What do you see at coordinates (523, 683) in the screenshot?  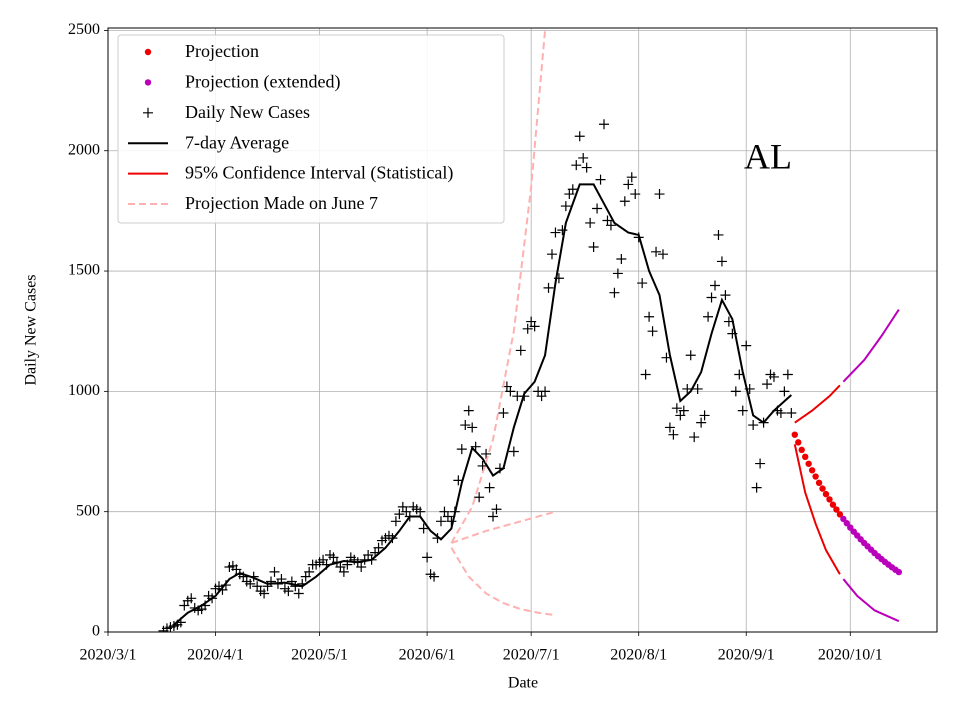 I see `x-axis-label: Date` at bounding box center [523, 683].